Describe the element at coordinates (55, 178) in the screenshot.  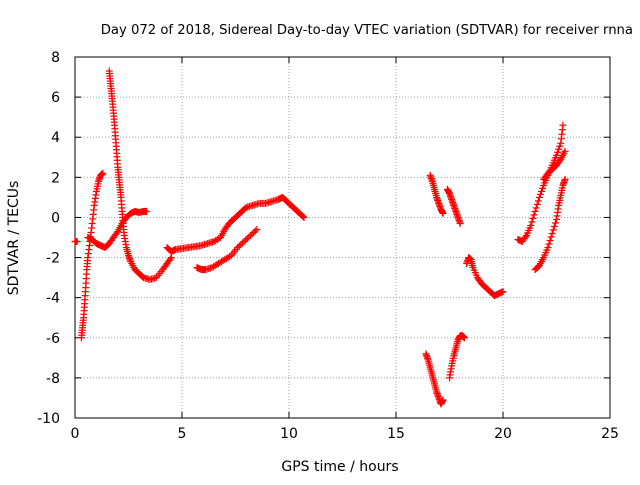
I see `y-tick-label: 2` at that location.